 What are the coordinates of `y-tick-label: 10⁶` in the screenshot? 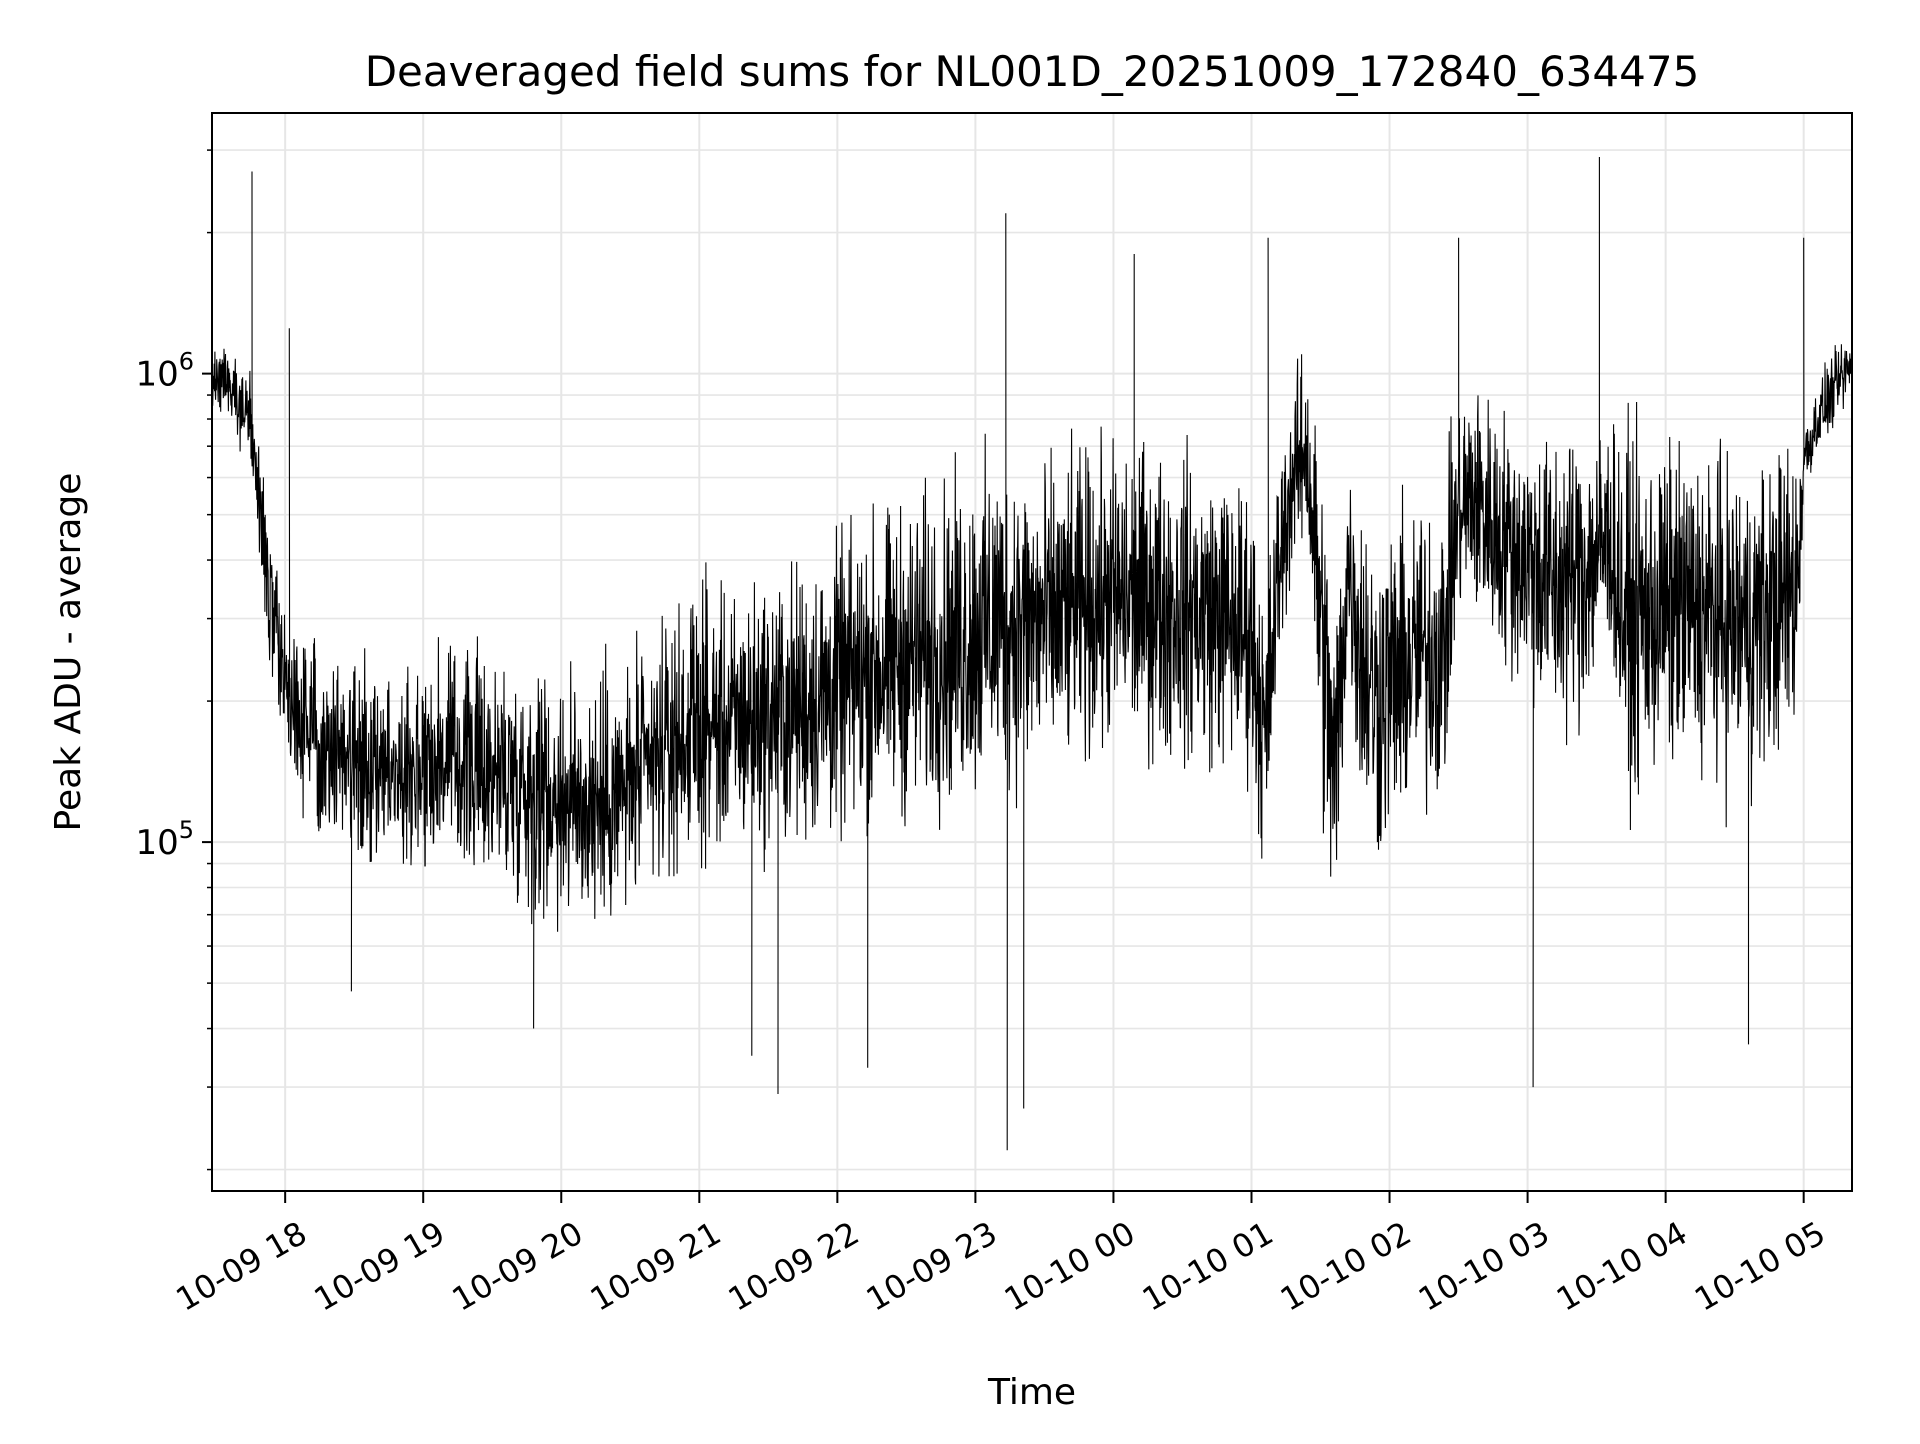 It's located at (164, 371).